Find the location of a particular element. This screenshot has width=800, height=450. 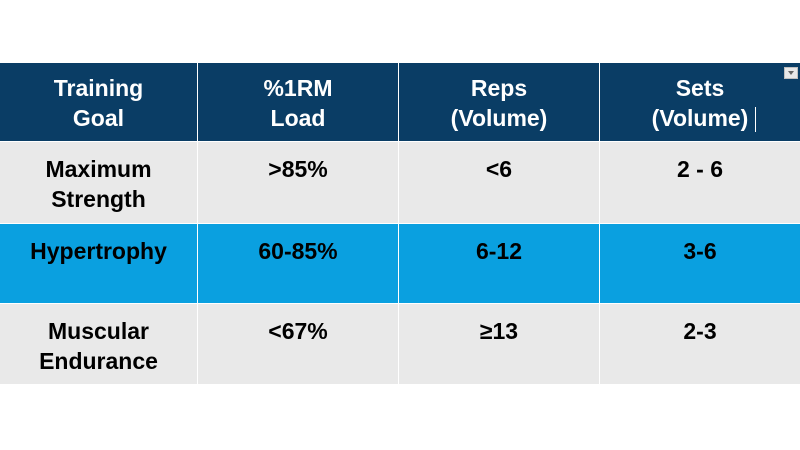

header-training-goal: Training Goal is located at coordinates (99, 102).